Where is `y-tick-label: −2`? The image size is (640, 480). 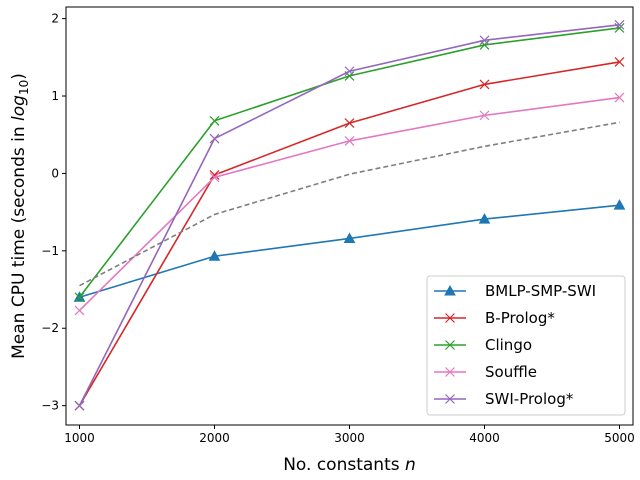 y-tick-label: −2 is located at coordinates (50, 328).